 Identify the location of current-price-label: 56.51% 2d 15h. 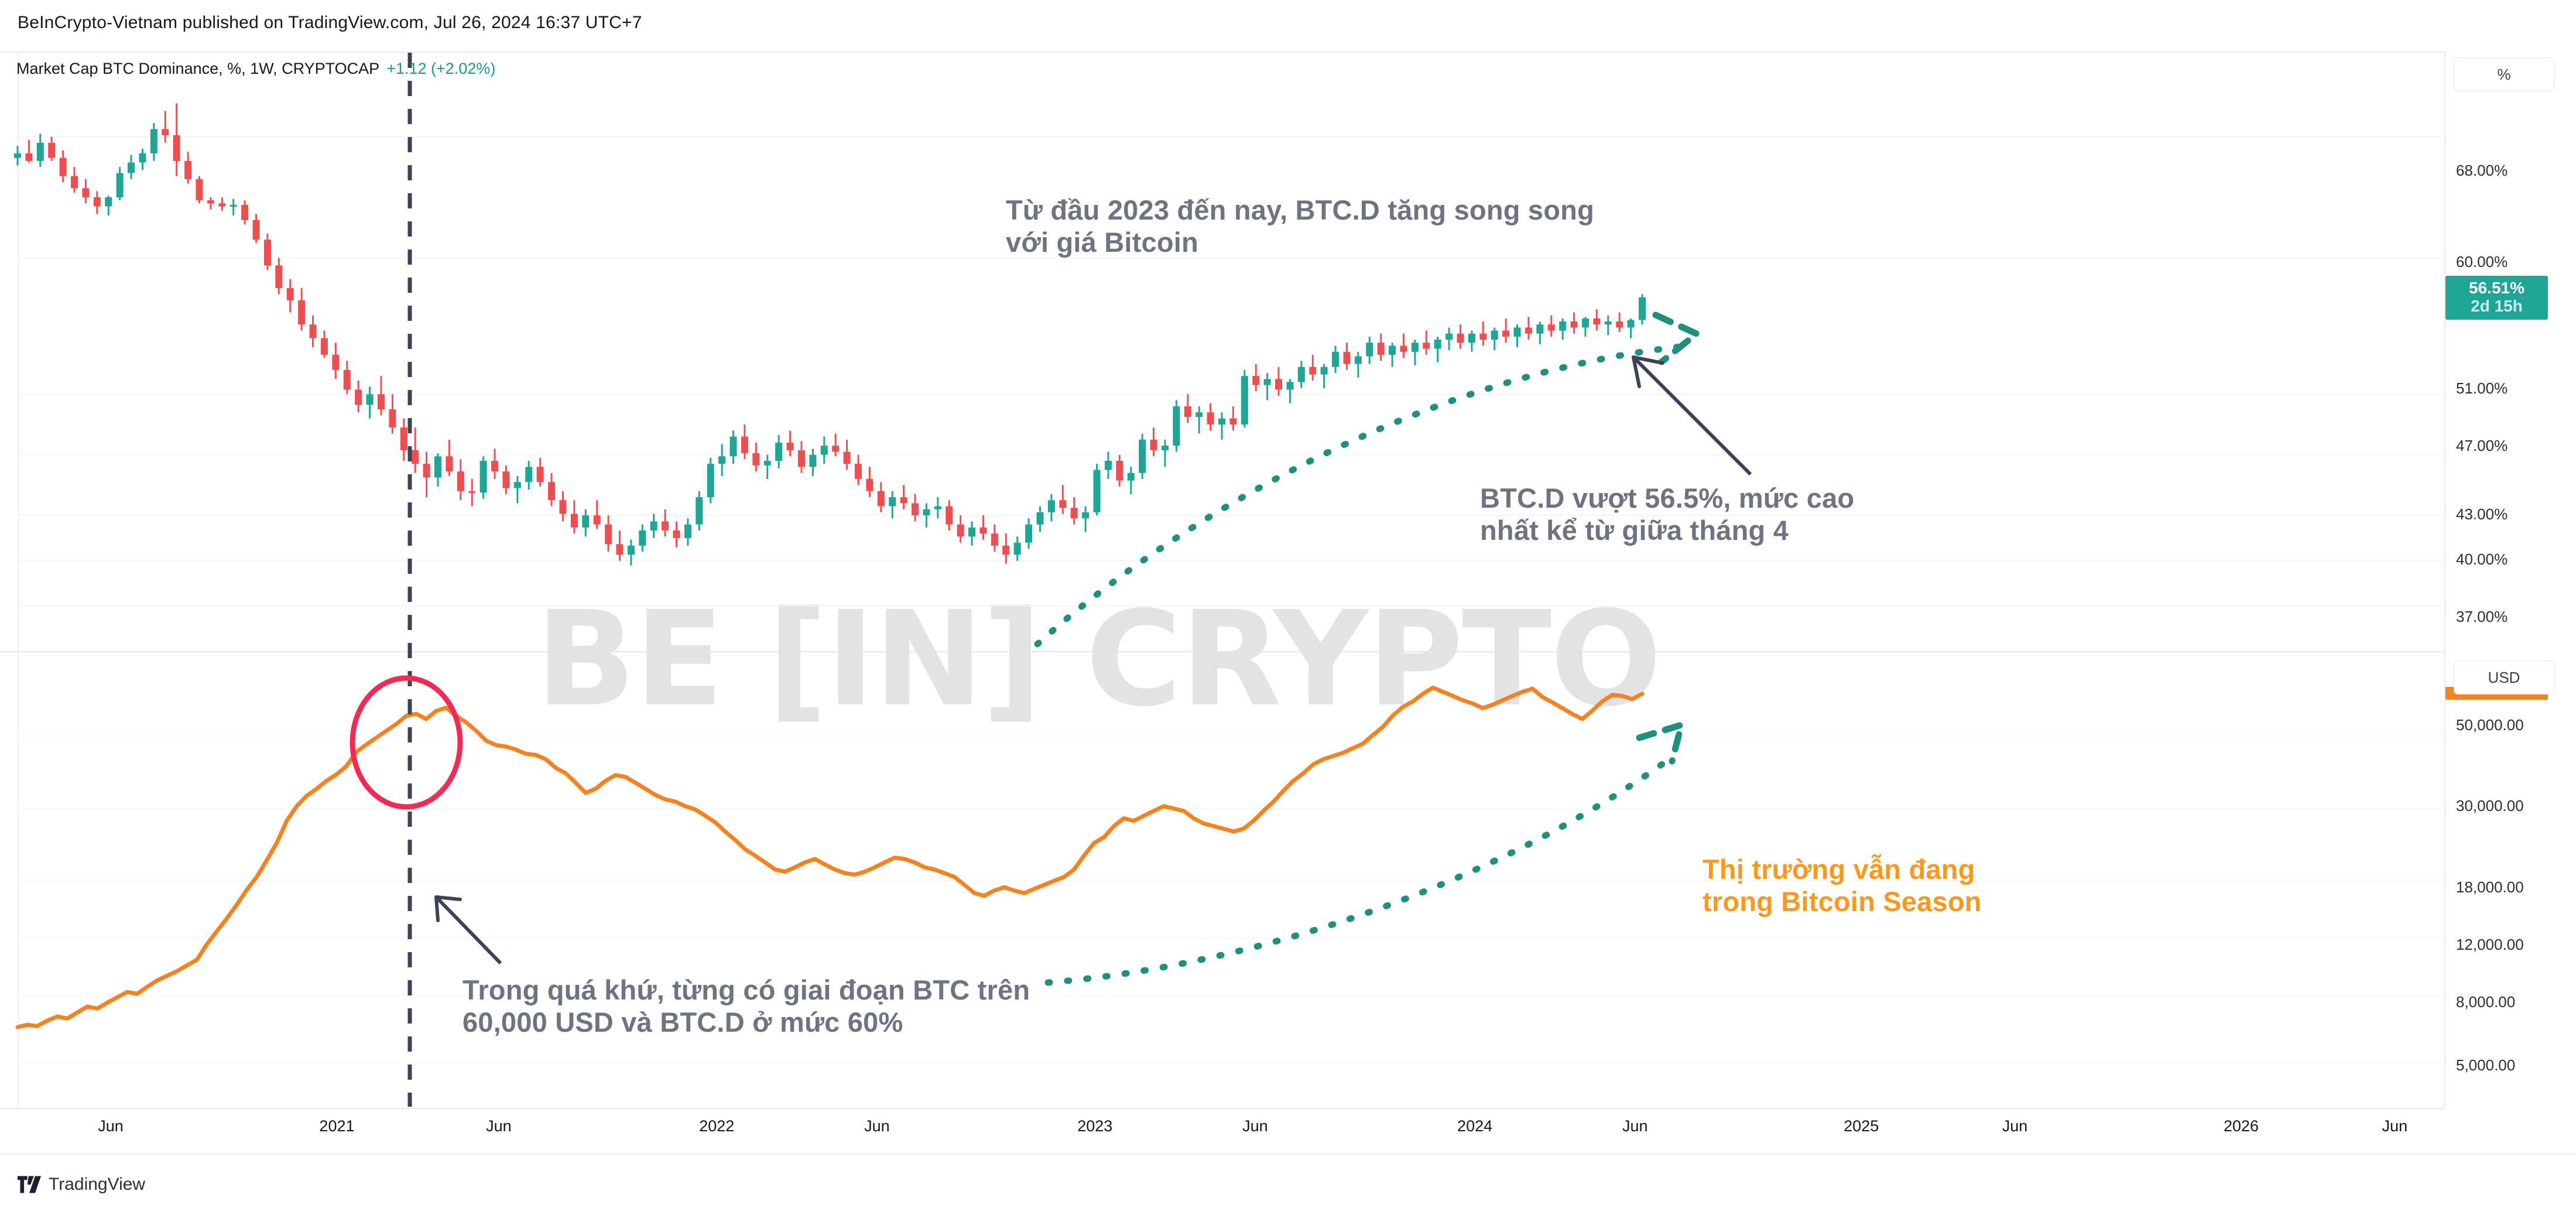
(2496, 298).